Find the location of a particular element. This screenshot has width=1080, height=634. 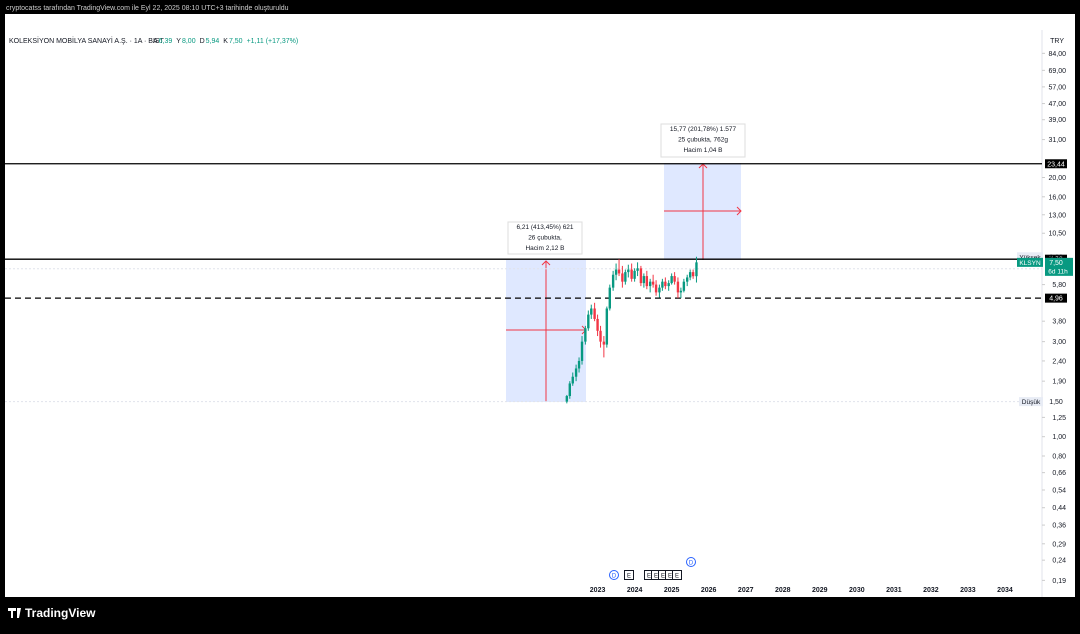

x-tick-label: 2029 is located at coordinates (820, 590).